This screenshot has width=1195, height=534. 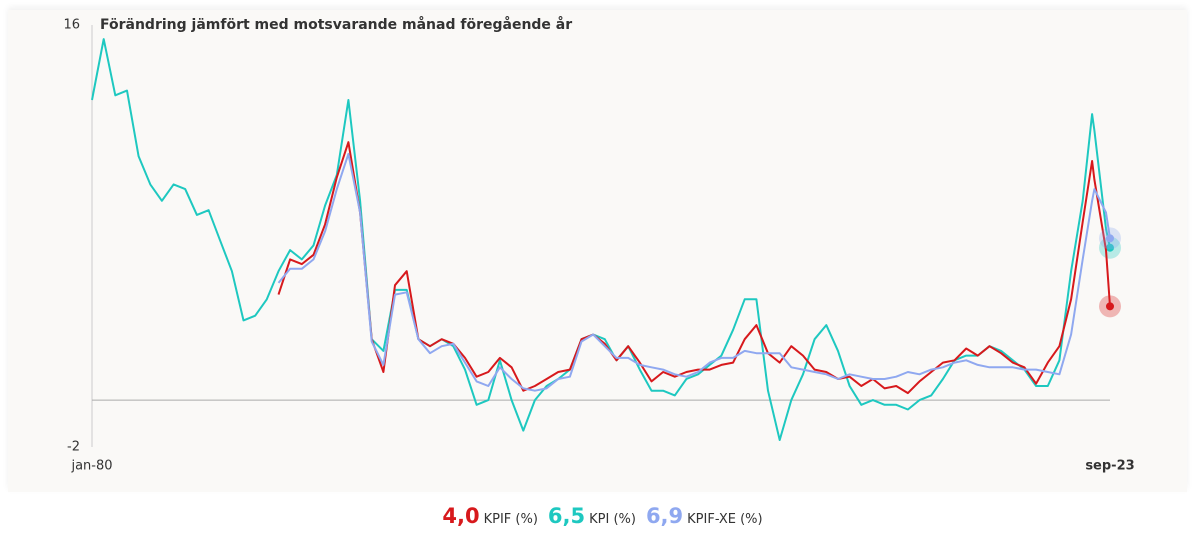 What do you see at coordinates (91, 466) in the screenshot?
I see `x-tick-label: jan-80` at bounding box center [91, 466].